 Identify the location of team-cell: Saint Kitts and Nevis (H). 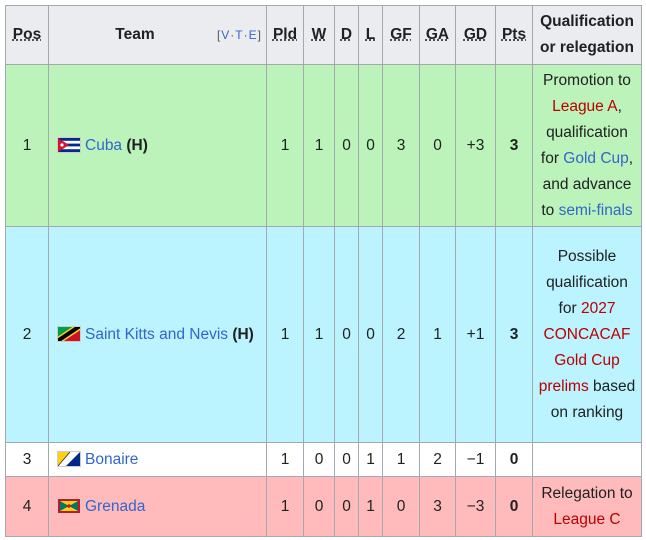
(157, 334).